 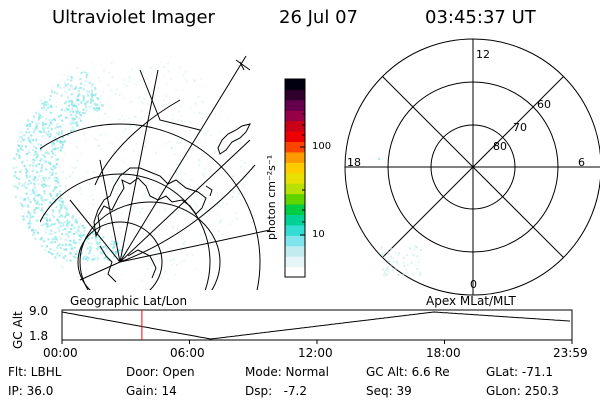 I want to click on colorbar-swatch, so click(x=295, y=241).